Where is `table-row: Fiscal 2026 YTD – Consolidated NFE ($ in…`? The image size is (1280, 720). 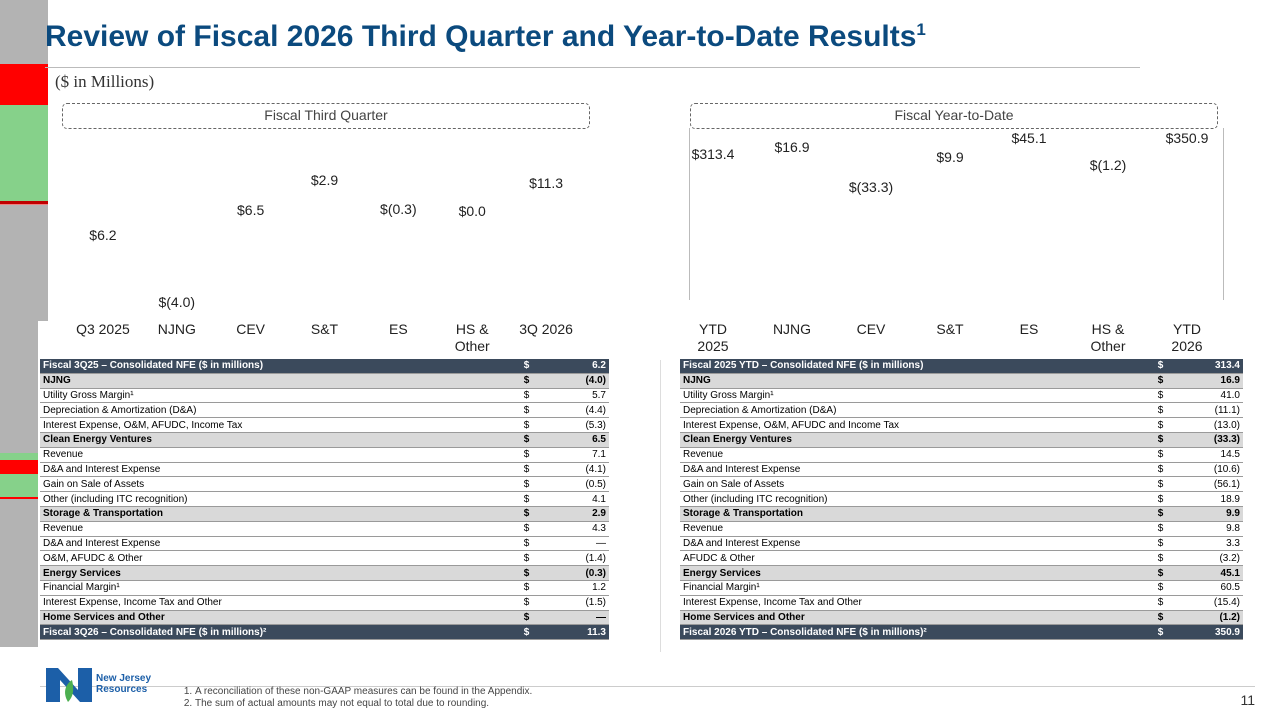
table-row: Fiscal 2026 YTD – Consolidated NFE ($ in… is located at coordinates (961, 632).